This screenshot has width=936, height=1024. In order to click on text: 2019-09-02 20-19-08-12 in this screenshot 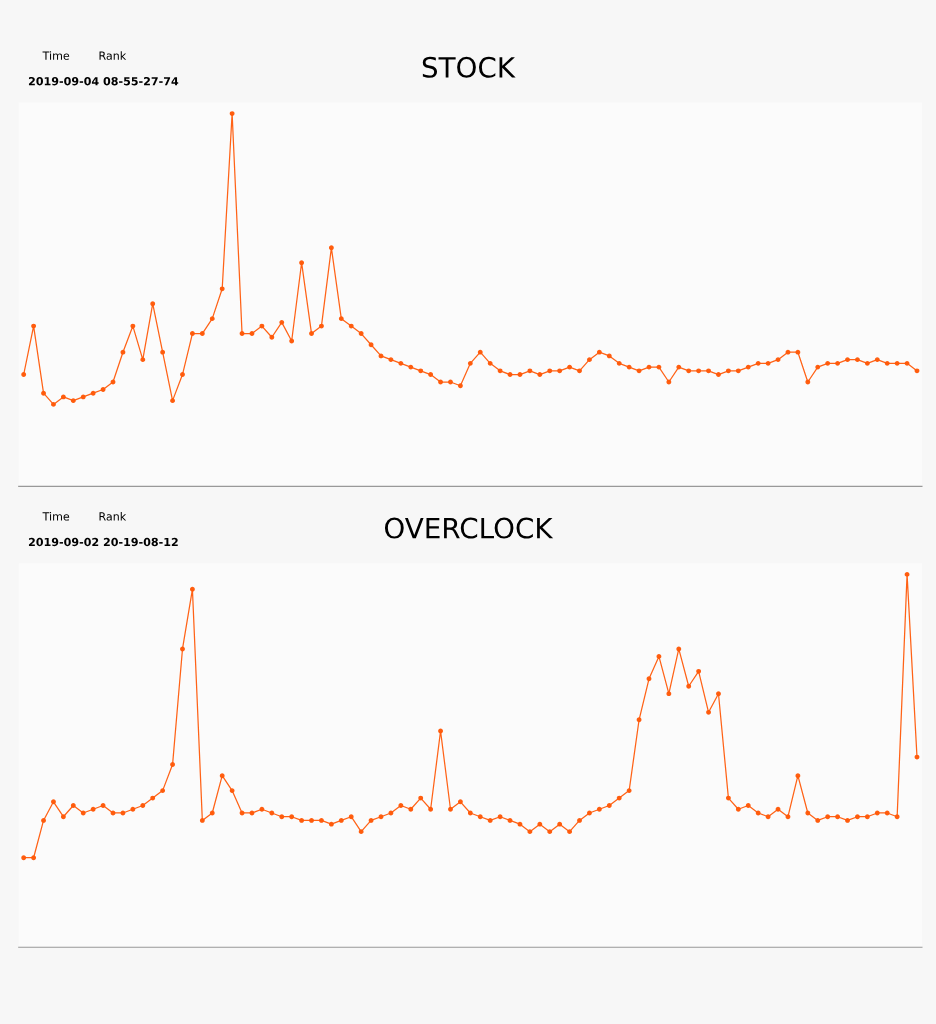, I will do `click(103, 542)`.